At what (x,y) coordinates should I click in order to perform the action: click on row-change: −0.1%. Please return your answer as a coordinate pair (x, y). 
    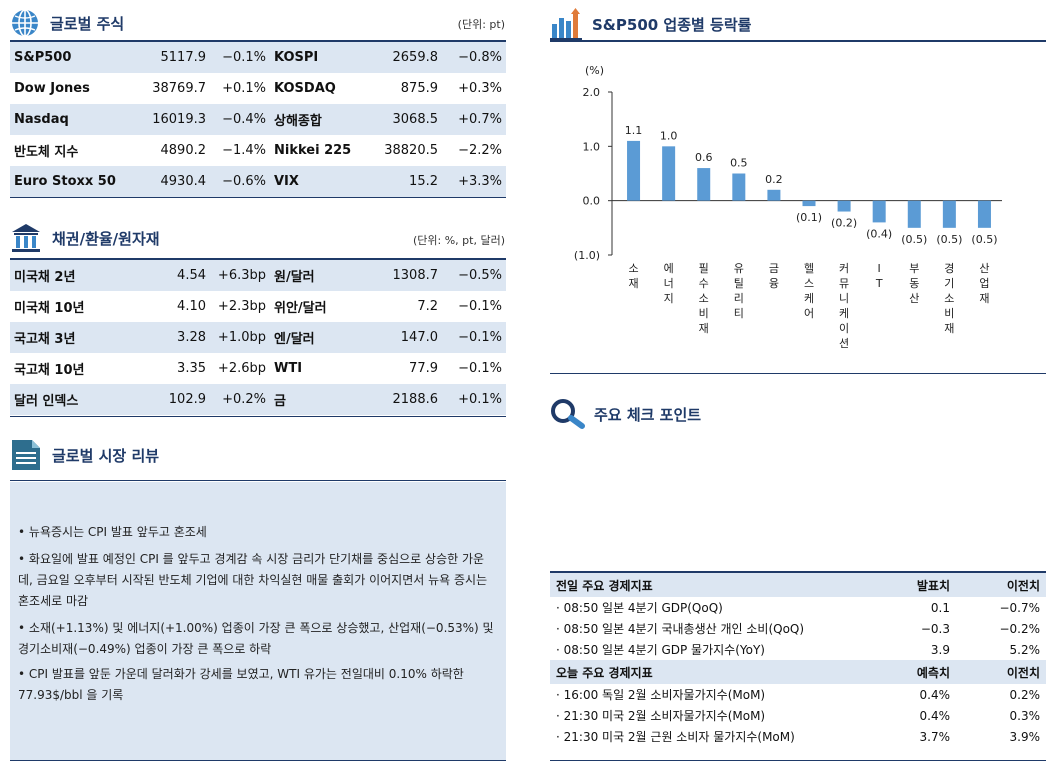
    Looking at the image, I should click on (480, 368).